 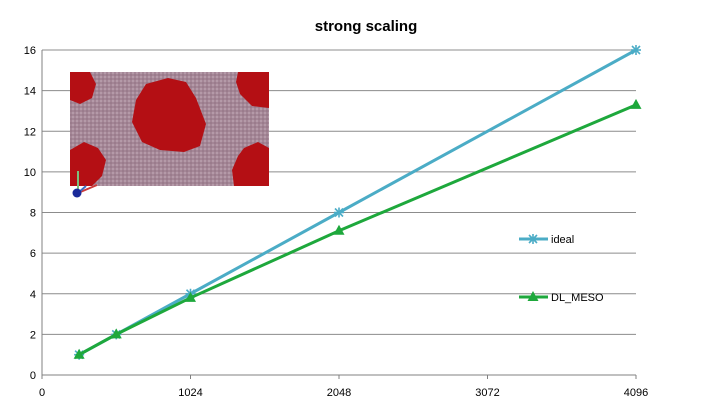 What do you see at coordinates (339, 393) in the screenshot?
I see `x-tick-label: 2048` at bounding box center [339, 393].